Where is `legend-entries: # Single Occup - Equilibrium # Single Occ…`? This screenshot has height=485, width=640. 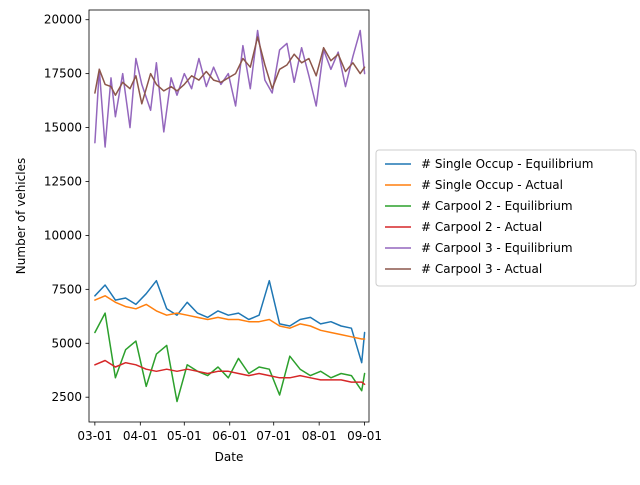
legend-entries: # Single Occup - Equilibrium # Single Occ… is located at coordinates (489, 216).